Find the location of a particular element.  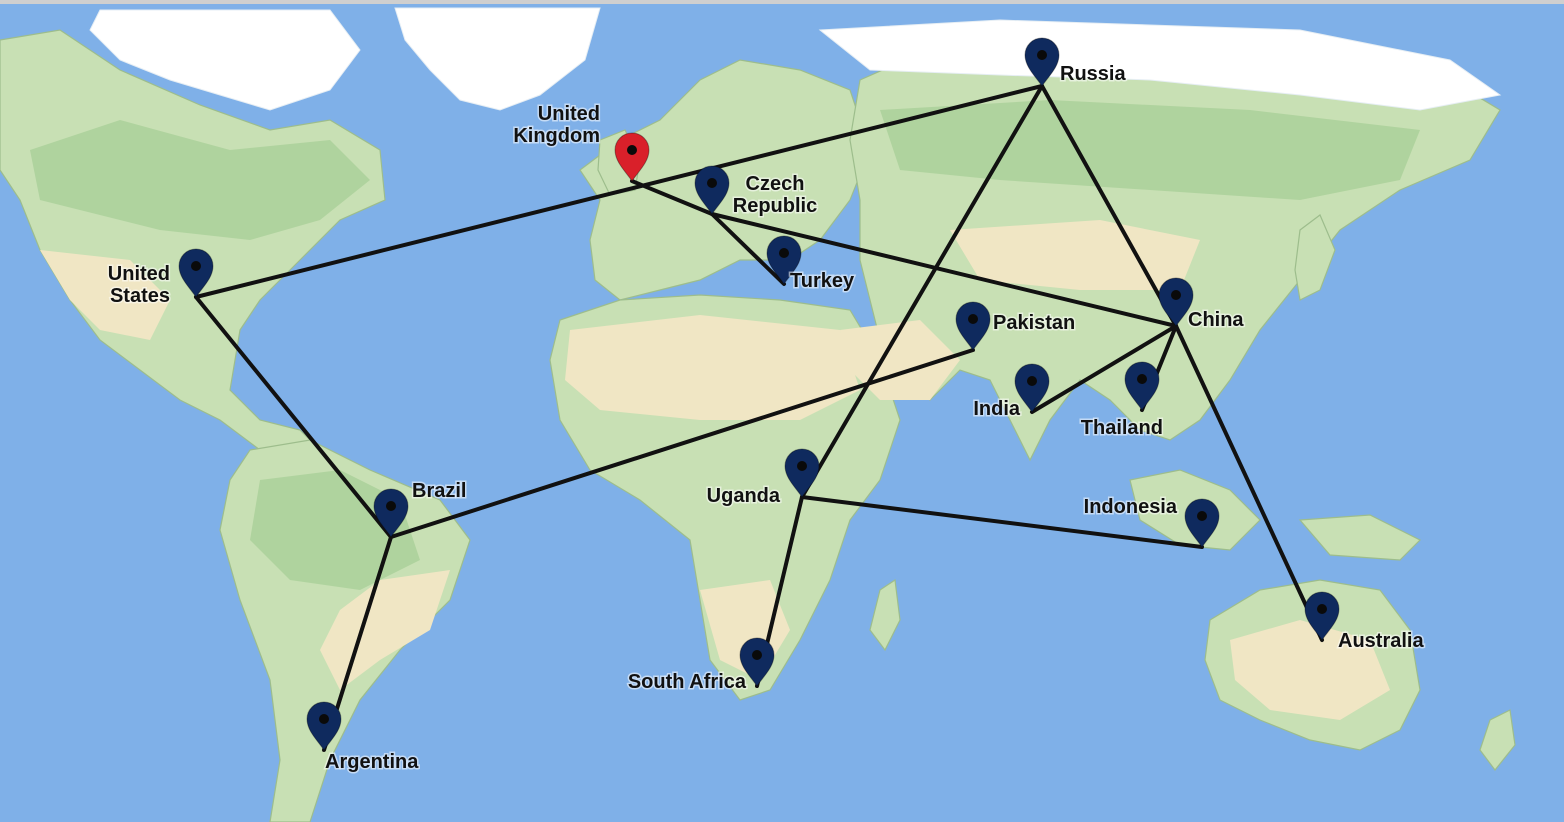

united-states-label-line: States is located at coordinates (140, 296).